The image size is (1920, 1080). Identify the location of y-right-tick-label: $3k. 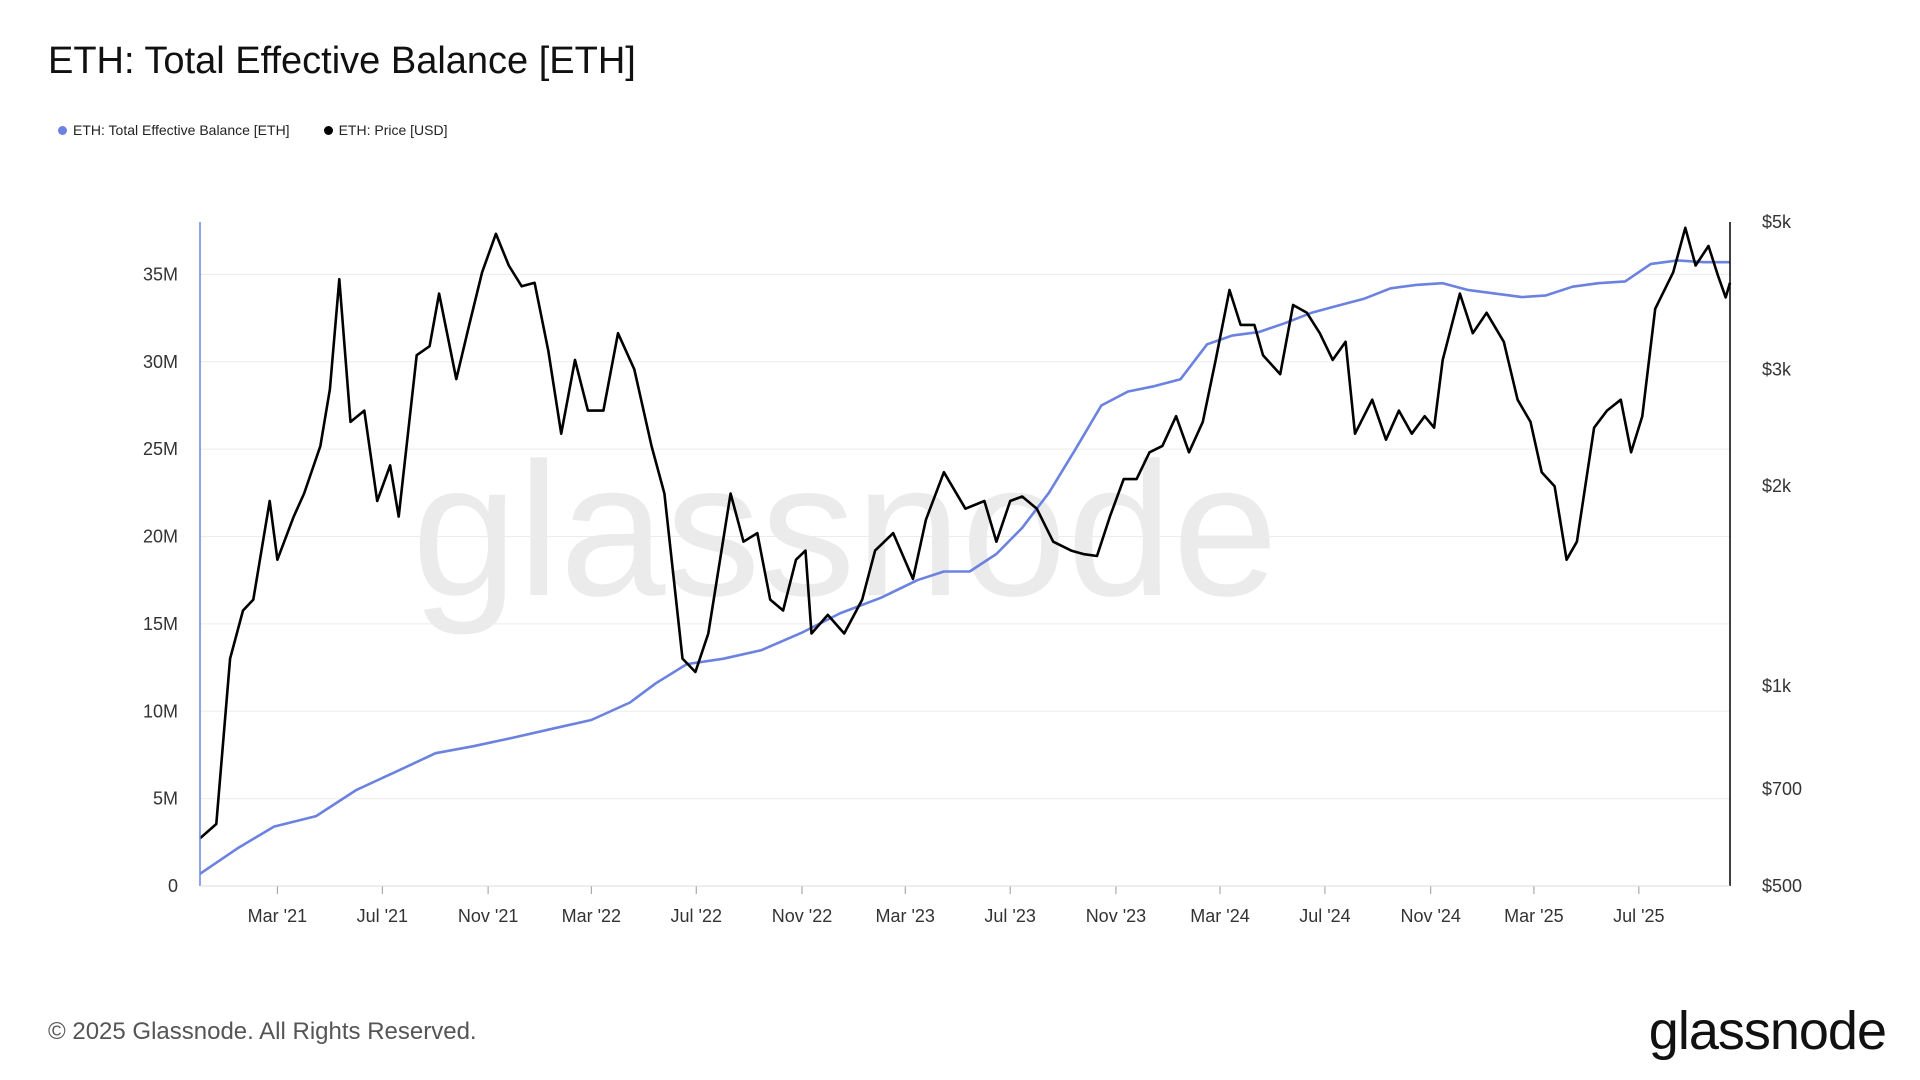
(1777, 369).